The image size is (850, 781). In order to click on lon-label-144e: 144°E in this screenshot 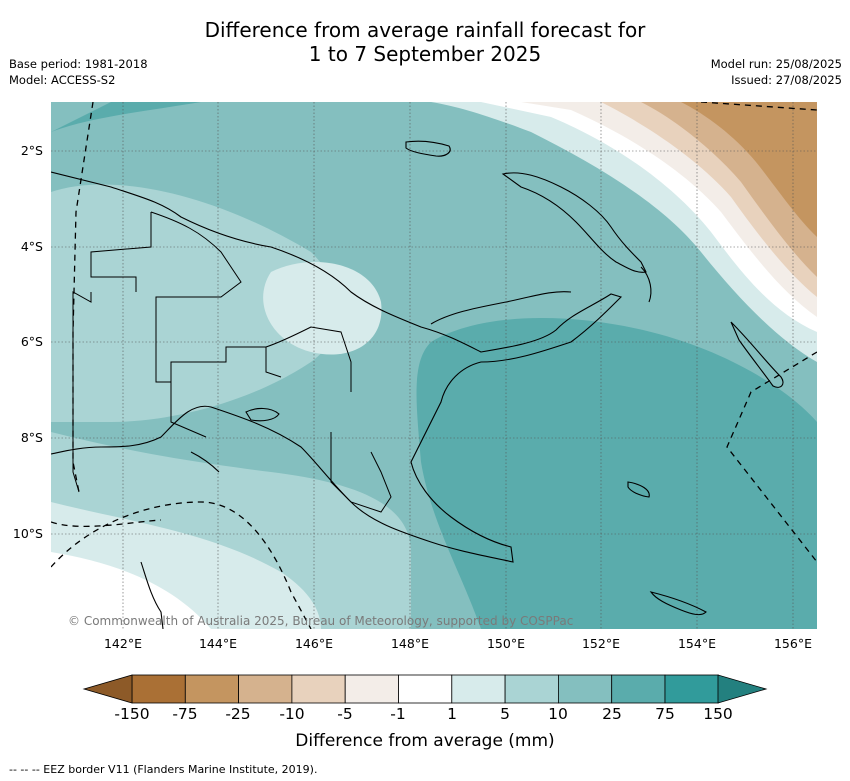, I will do `click(217, 643)`.